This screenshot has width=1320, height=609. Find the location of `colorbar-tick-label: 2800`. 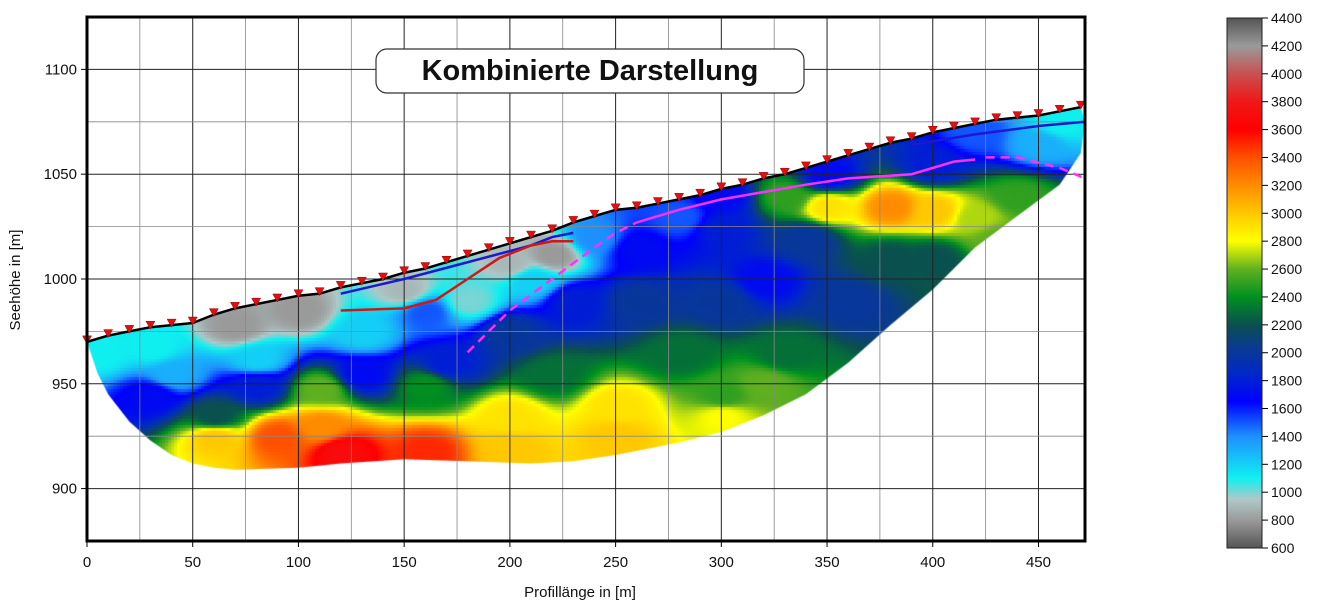

colorbar-tick-label: 2800 is located at coordinates (1286, 241).